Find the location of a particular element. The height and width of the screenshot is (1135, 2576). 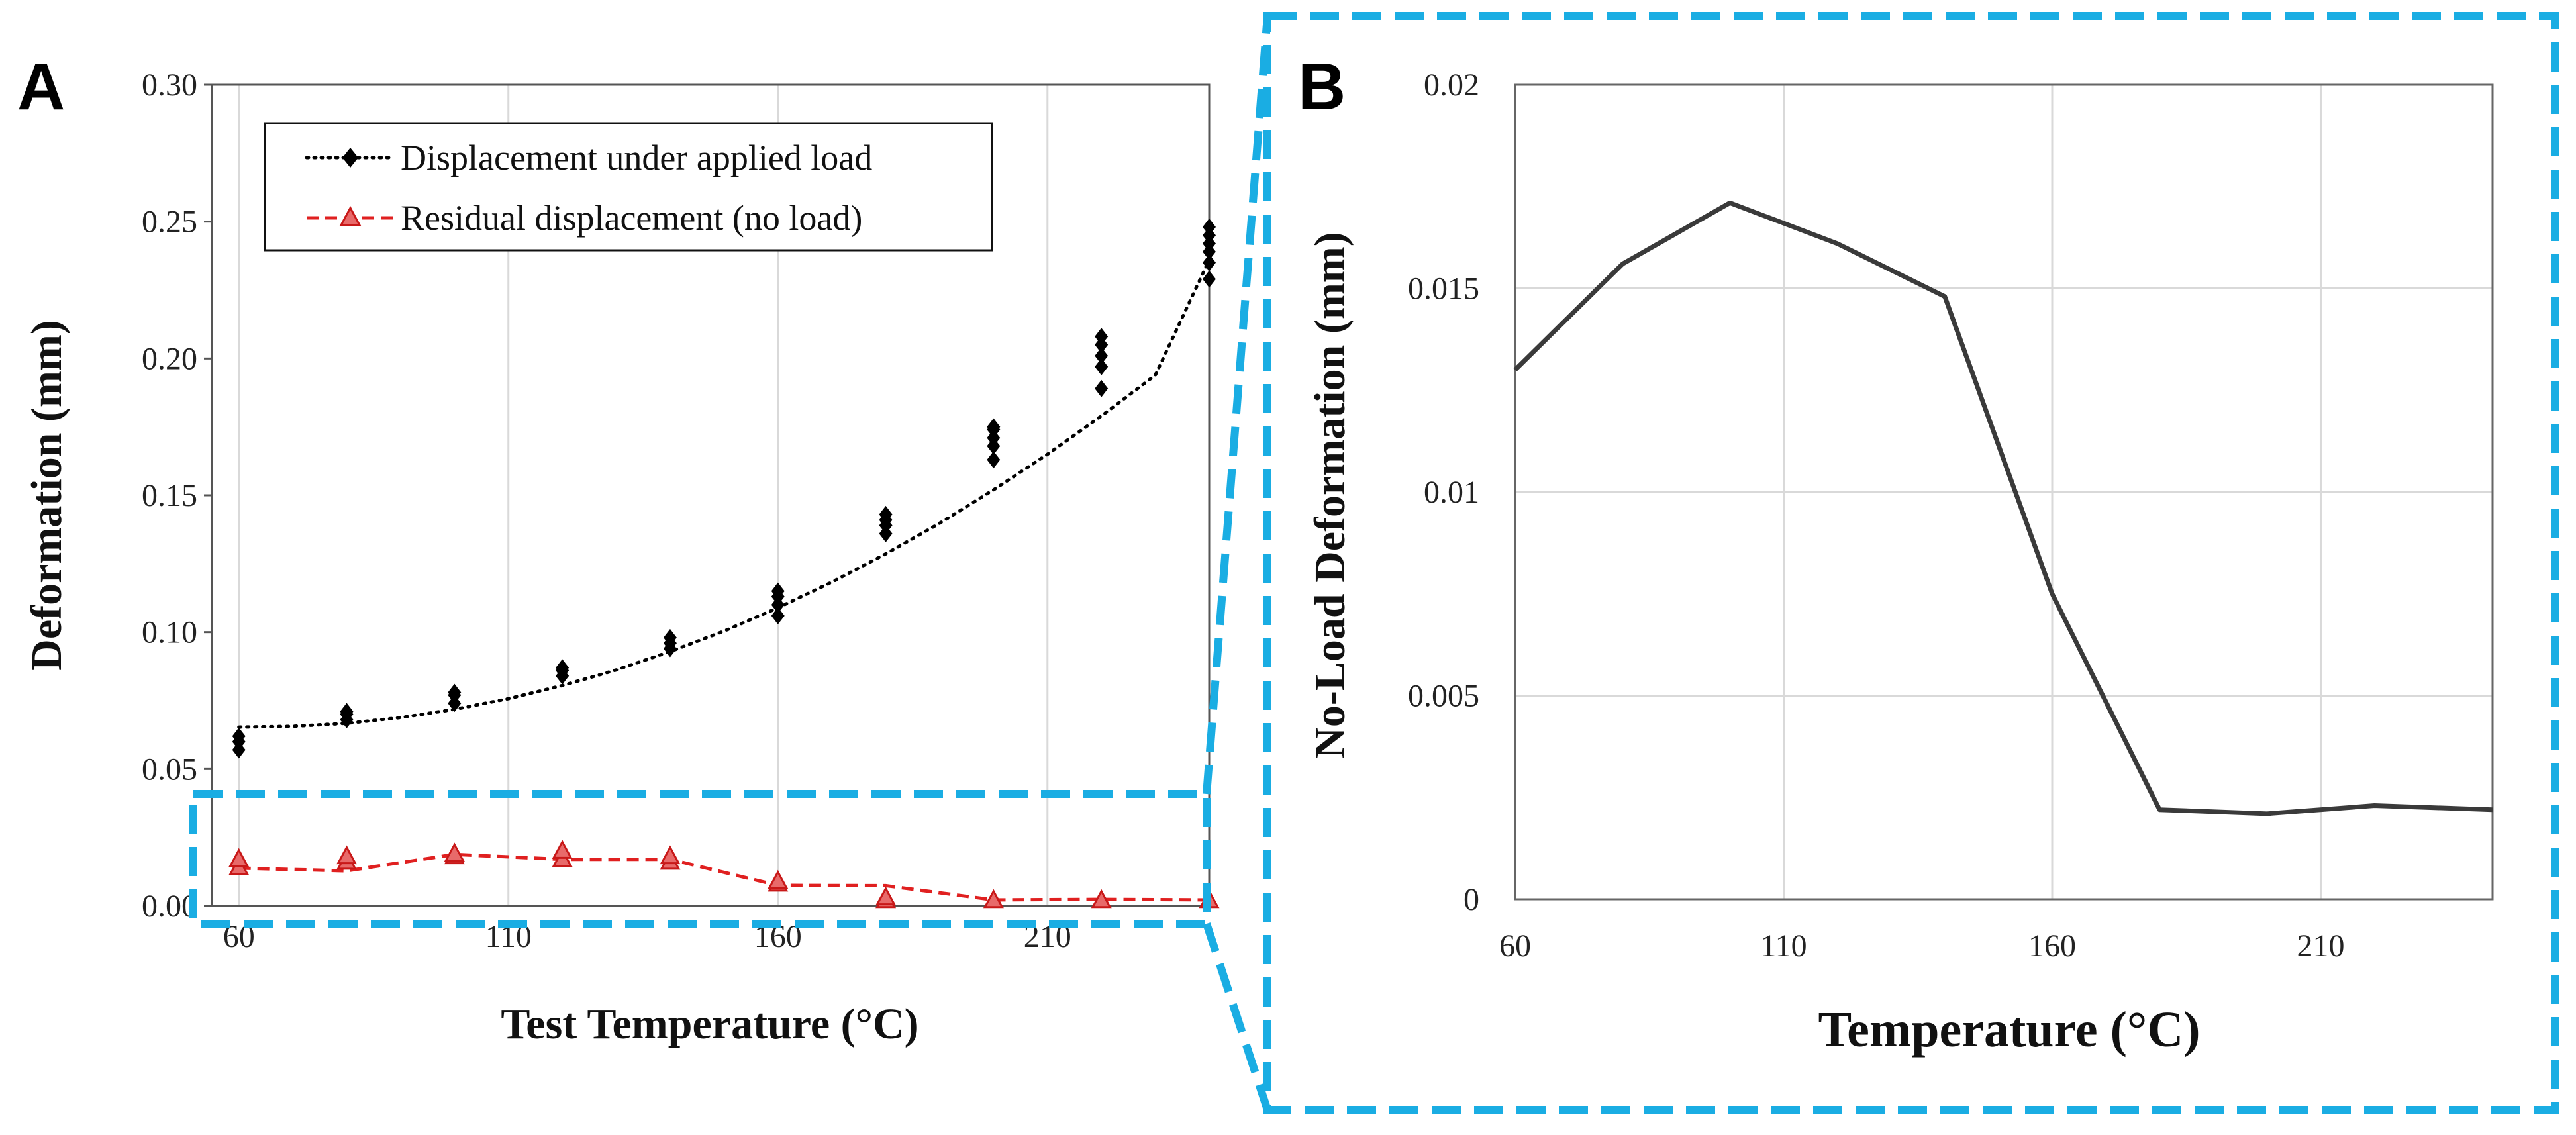

panel-b-x-tick-label: 160 is located at coordinates (2052, 945).